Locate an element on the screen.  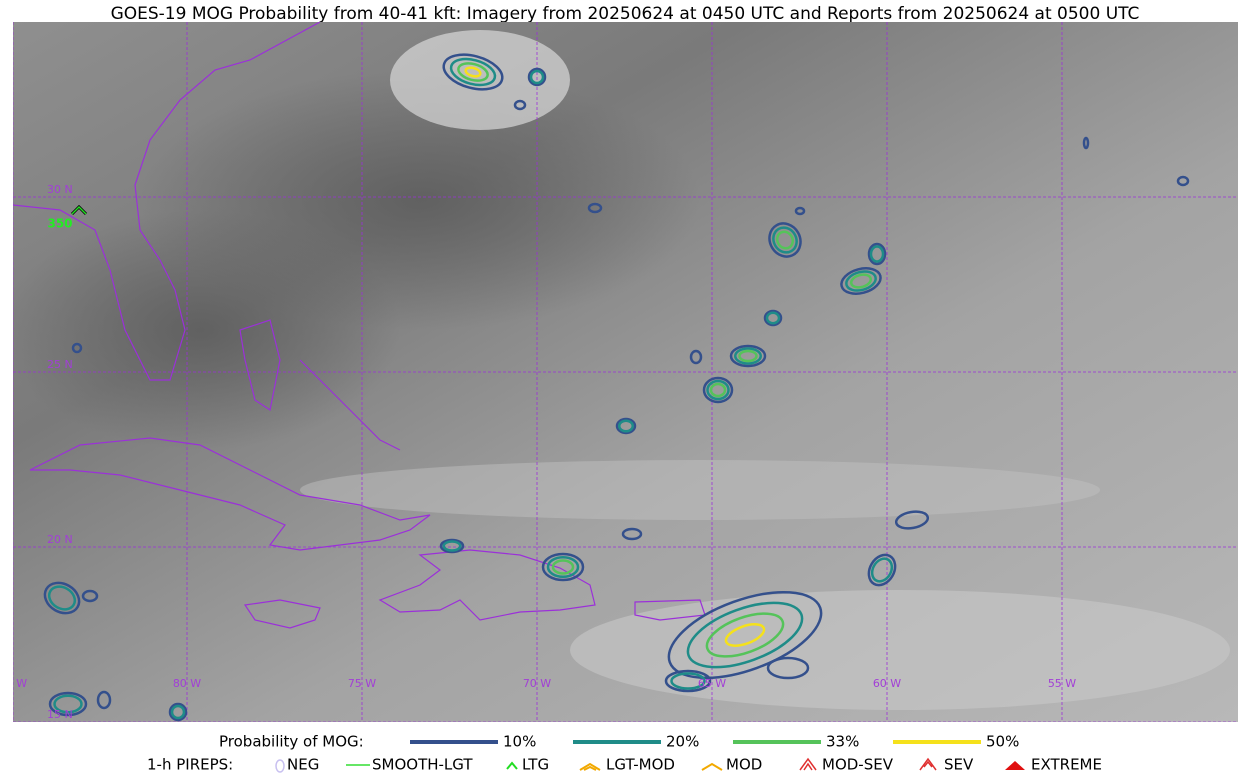
dry-region is located at coordinates (206, 330).